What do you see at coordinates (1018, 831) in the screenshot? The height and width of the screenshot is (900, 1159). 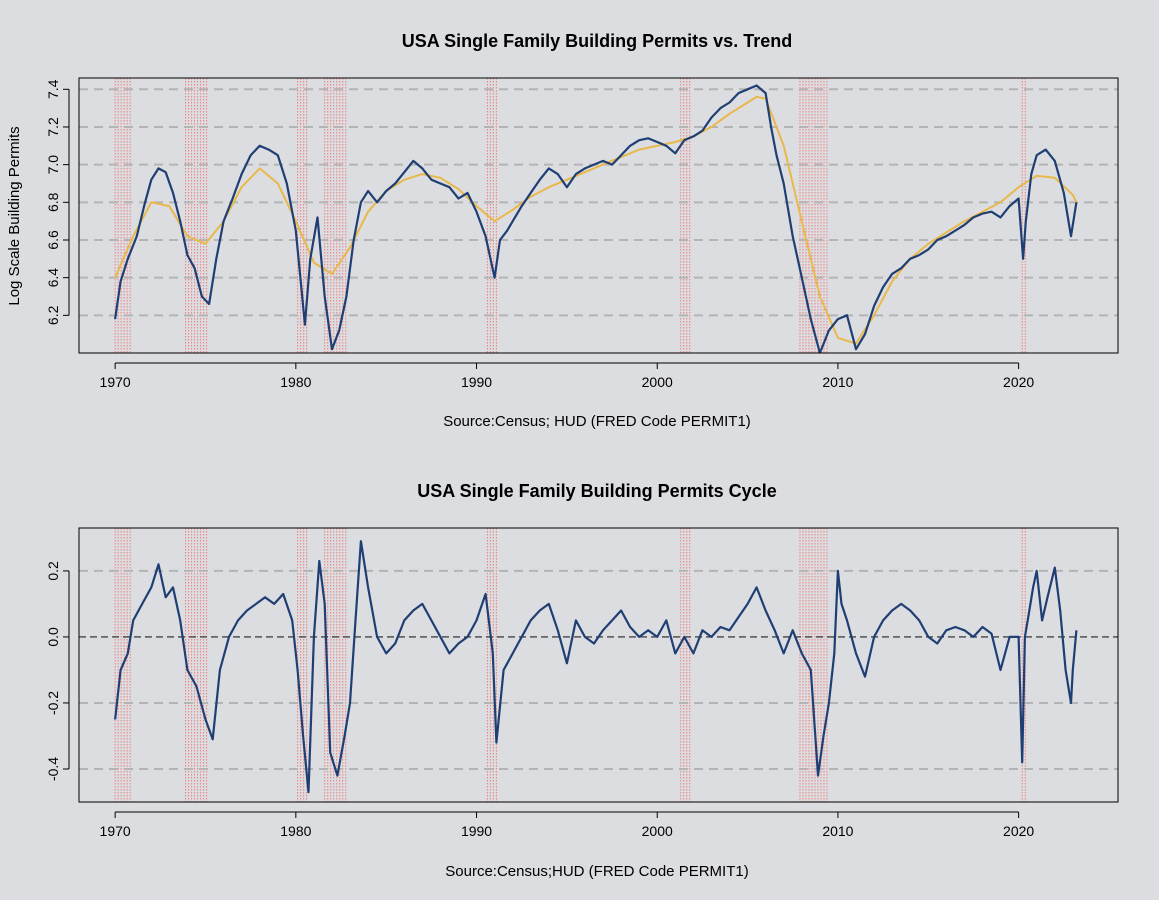 I see `cycle-x-tick-label: 2020` at bounding box center [1018, 831].